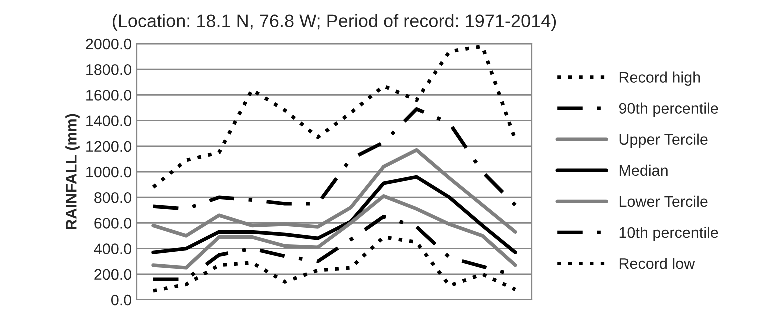 Image resolution: width=776 pixels, height=321 pixels. I want to click on y-tick-label: 0.0, so click(122, 300).